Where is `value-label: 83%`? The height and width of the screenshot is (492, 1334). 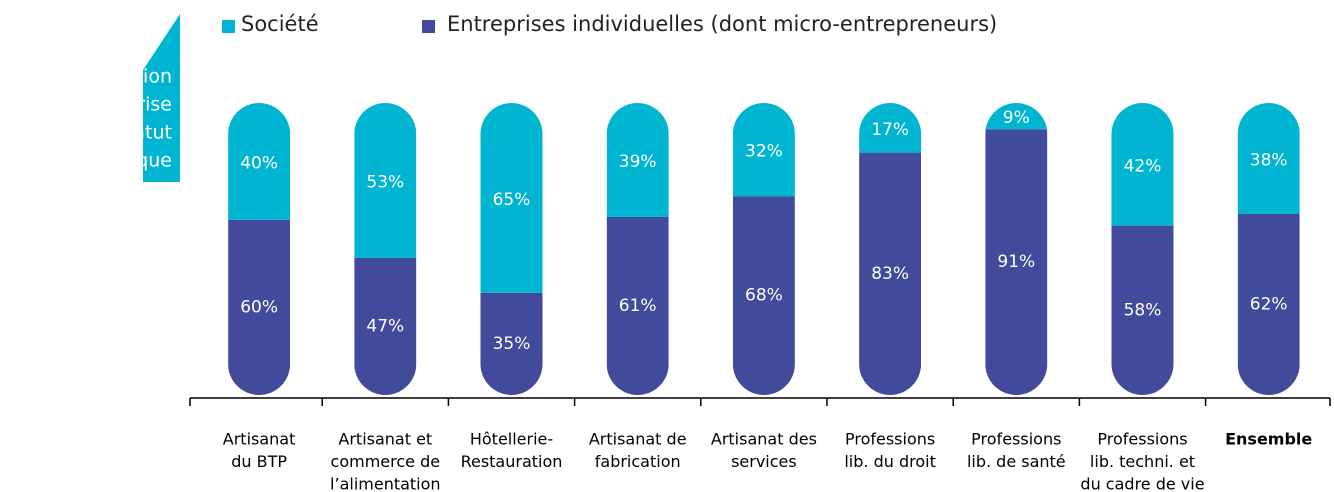 value-label: 83% is located at coordinates (890, 274).